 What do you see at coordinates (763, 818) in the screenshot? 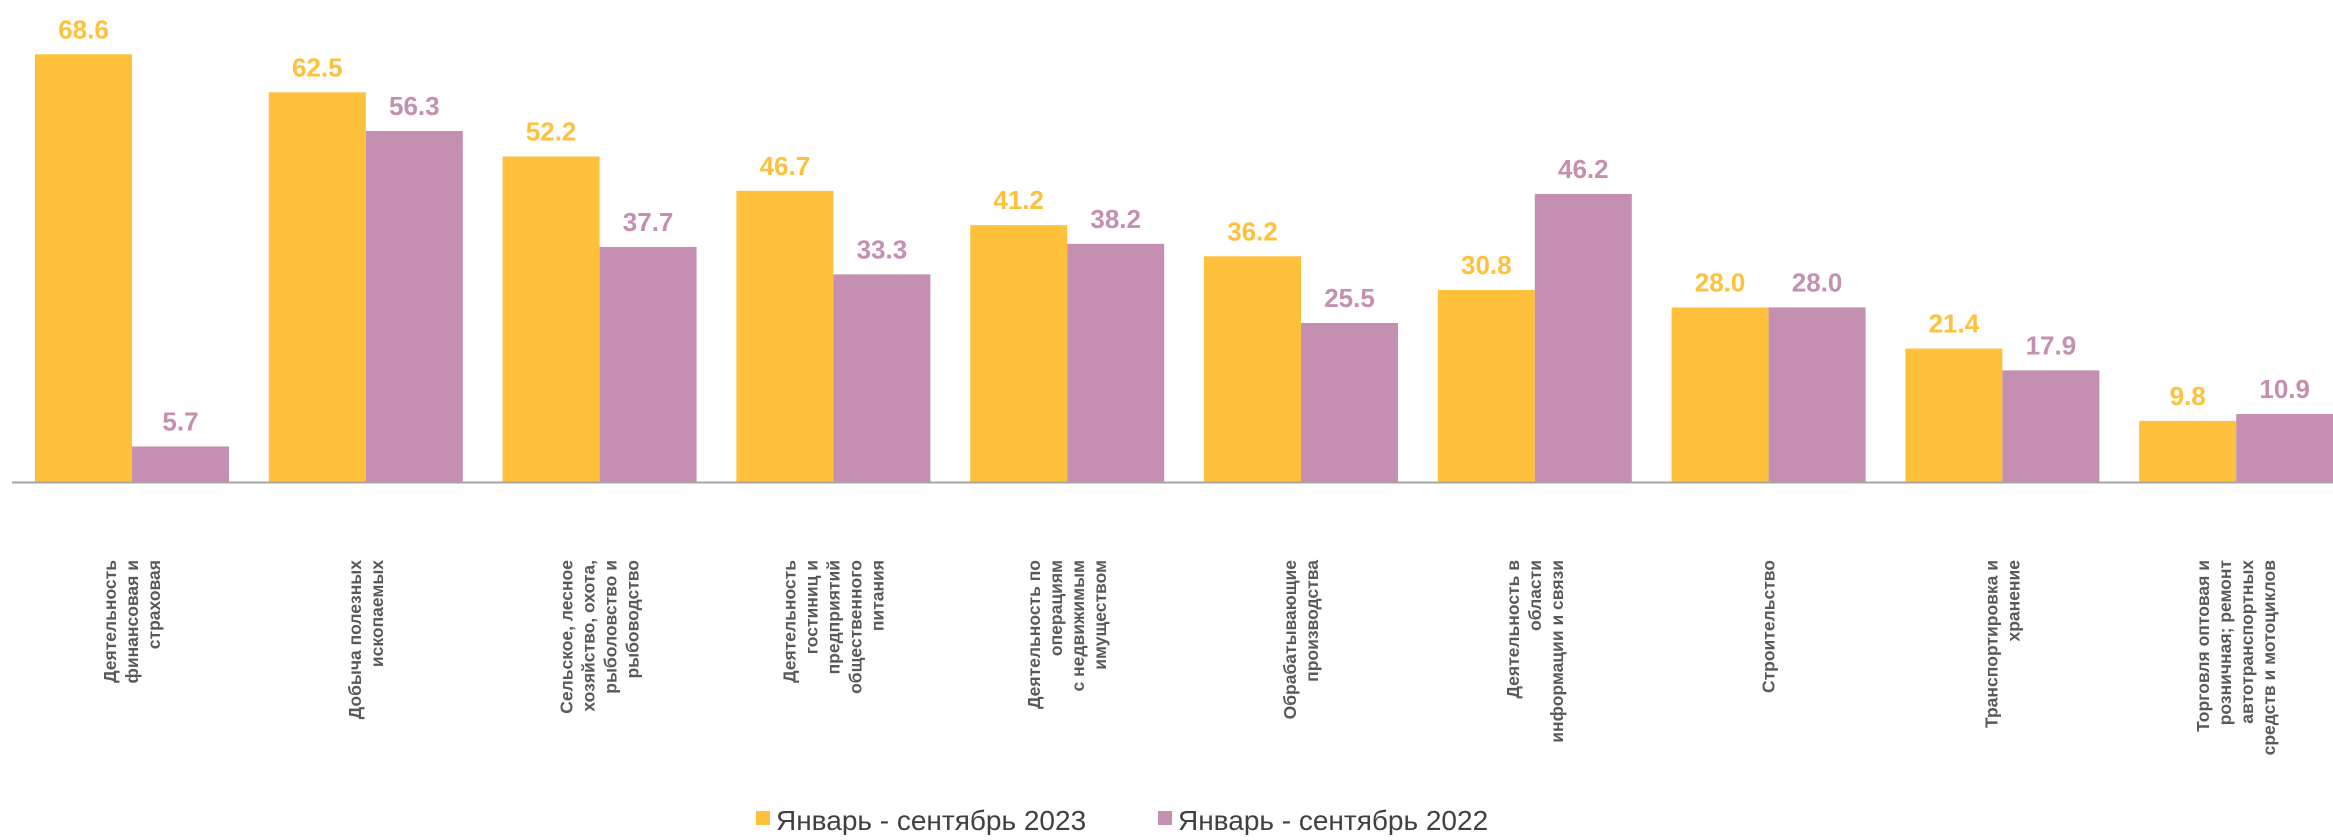
I see `legend-swatch-2023` at bounding box center [763, 818].